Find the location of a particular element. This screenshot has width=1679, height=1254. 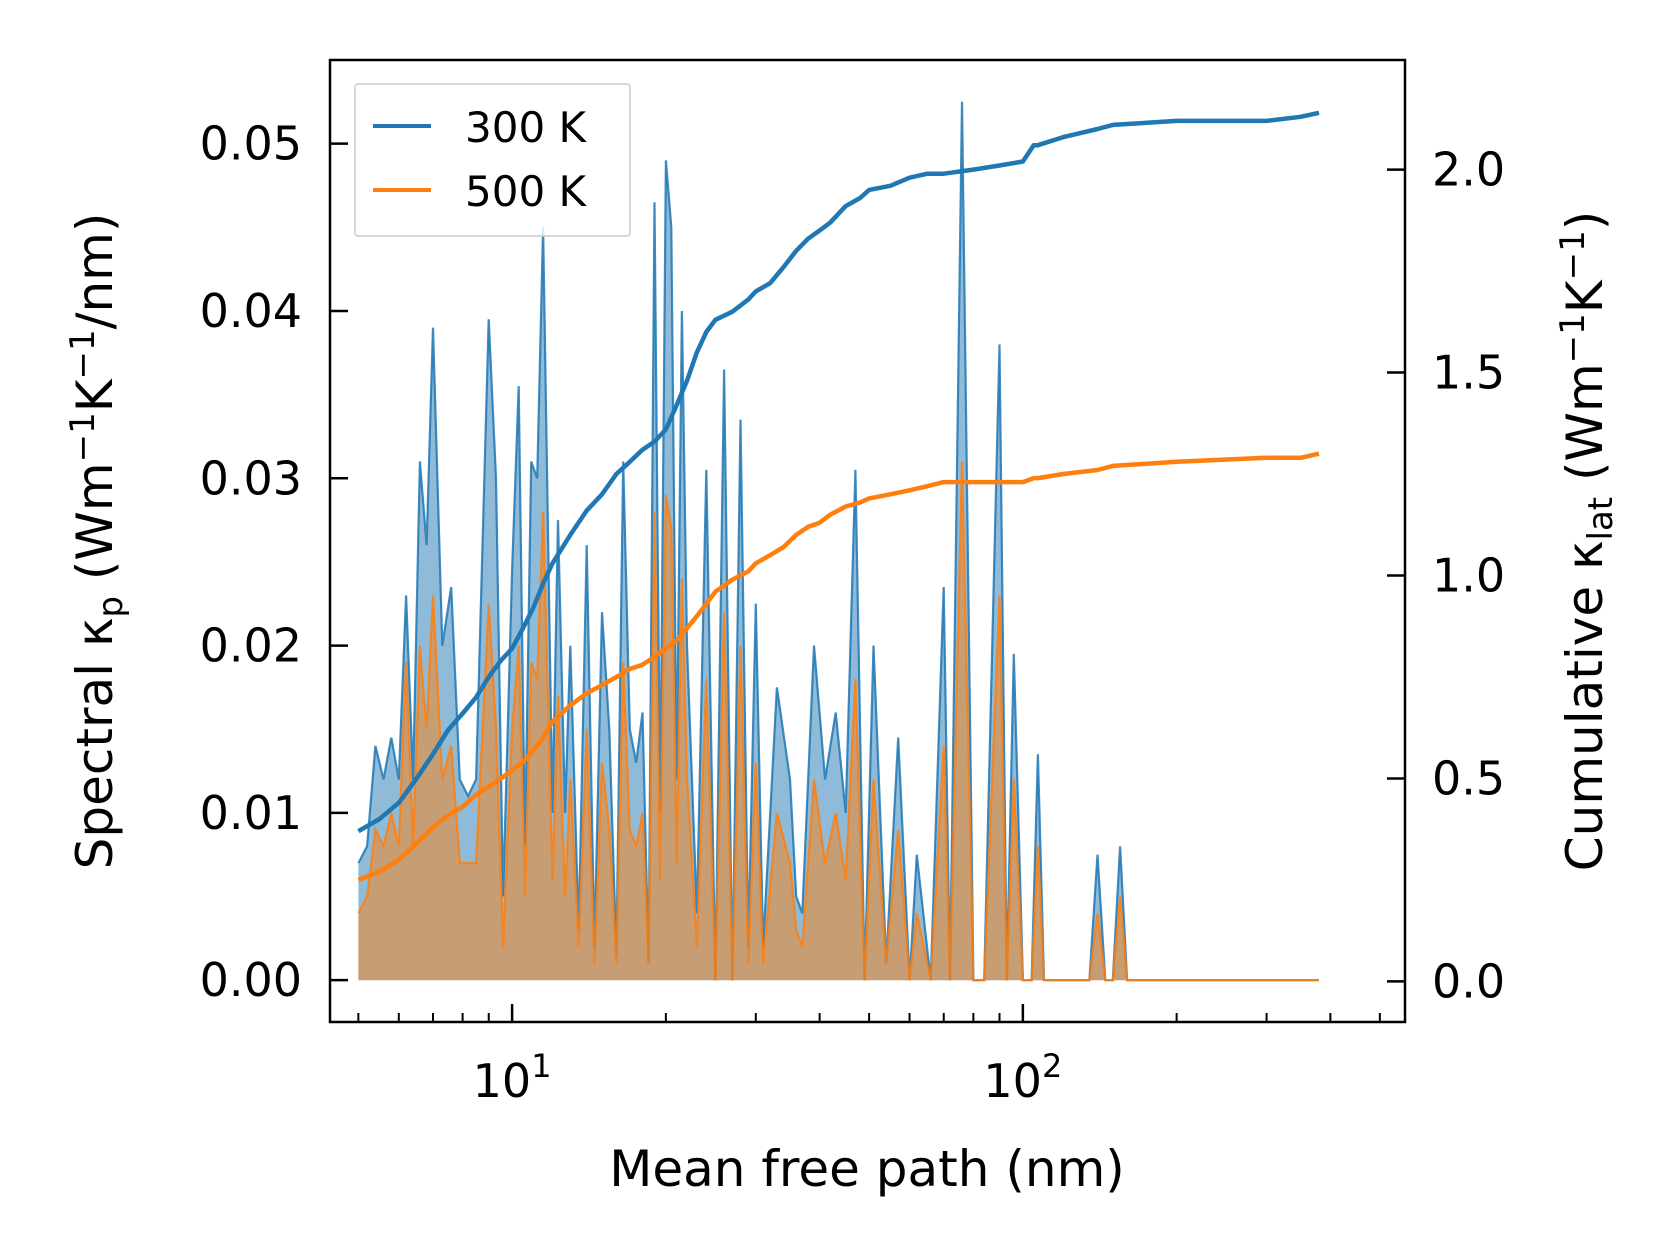

left-y-axis-label-sub: p is located at coordinates (111, 607).